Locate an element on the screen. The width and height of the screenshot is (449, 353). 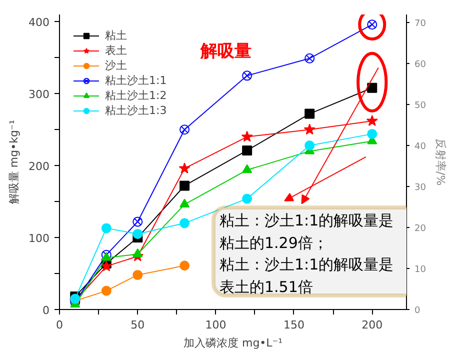
legend-label: 粘土沙土1:3 is located at coordinates (136, 110).